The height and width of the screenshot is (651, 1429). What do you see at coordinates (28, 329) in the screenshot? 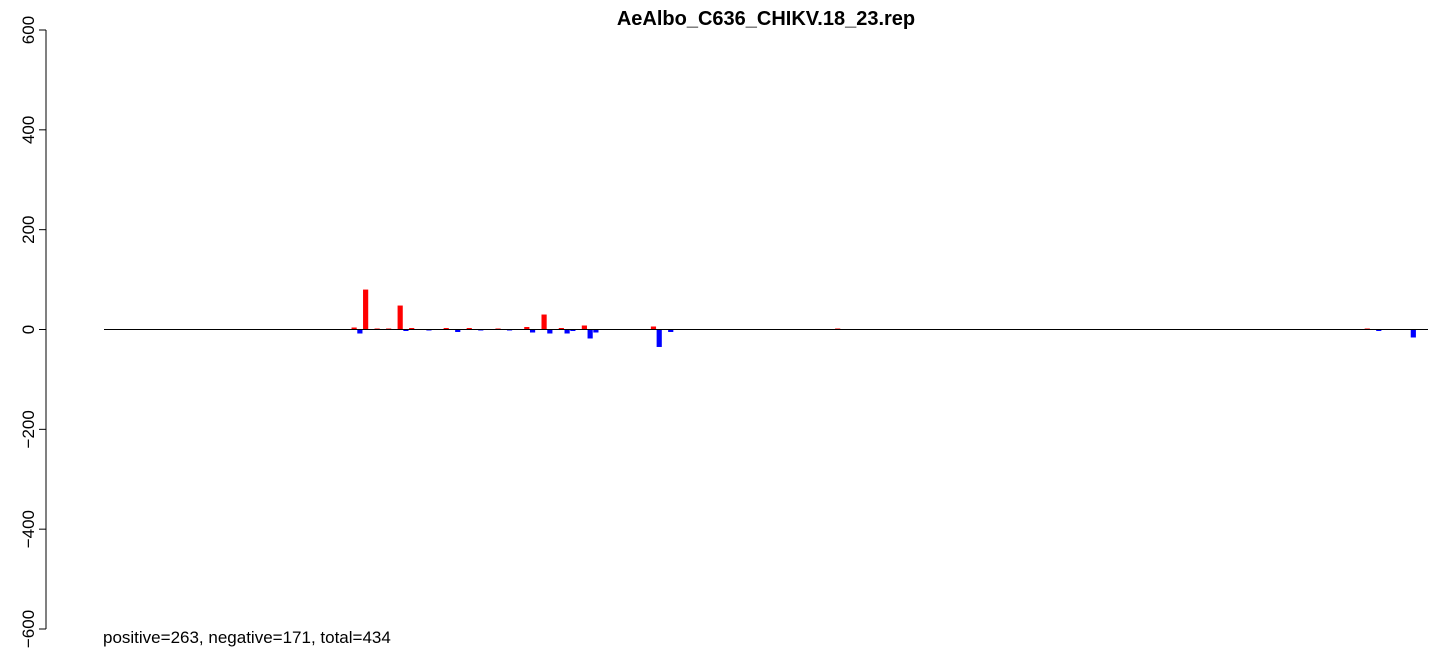
I see `y-tick-label: 0` at bounding box center [28, 329].